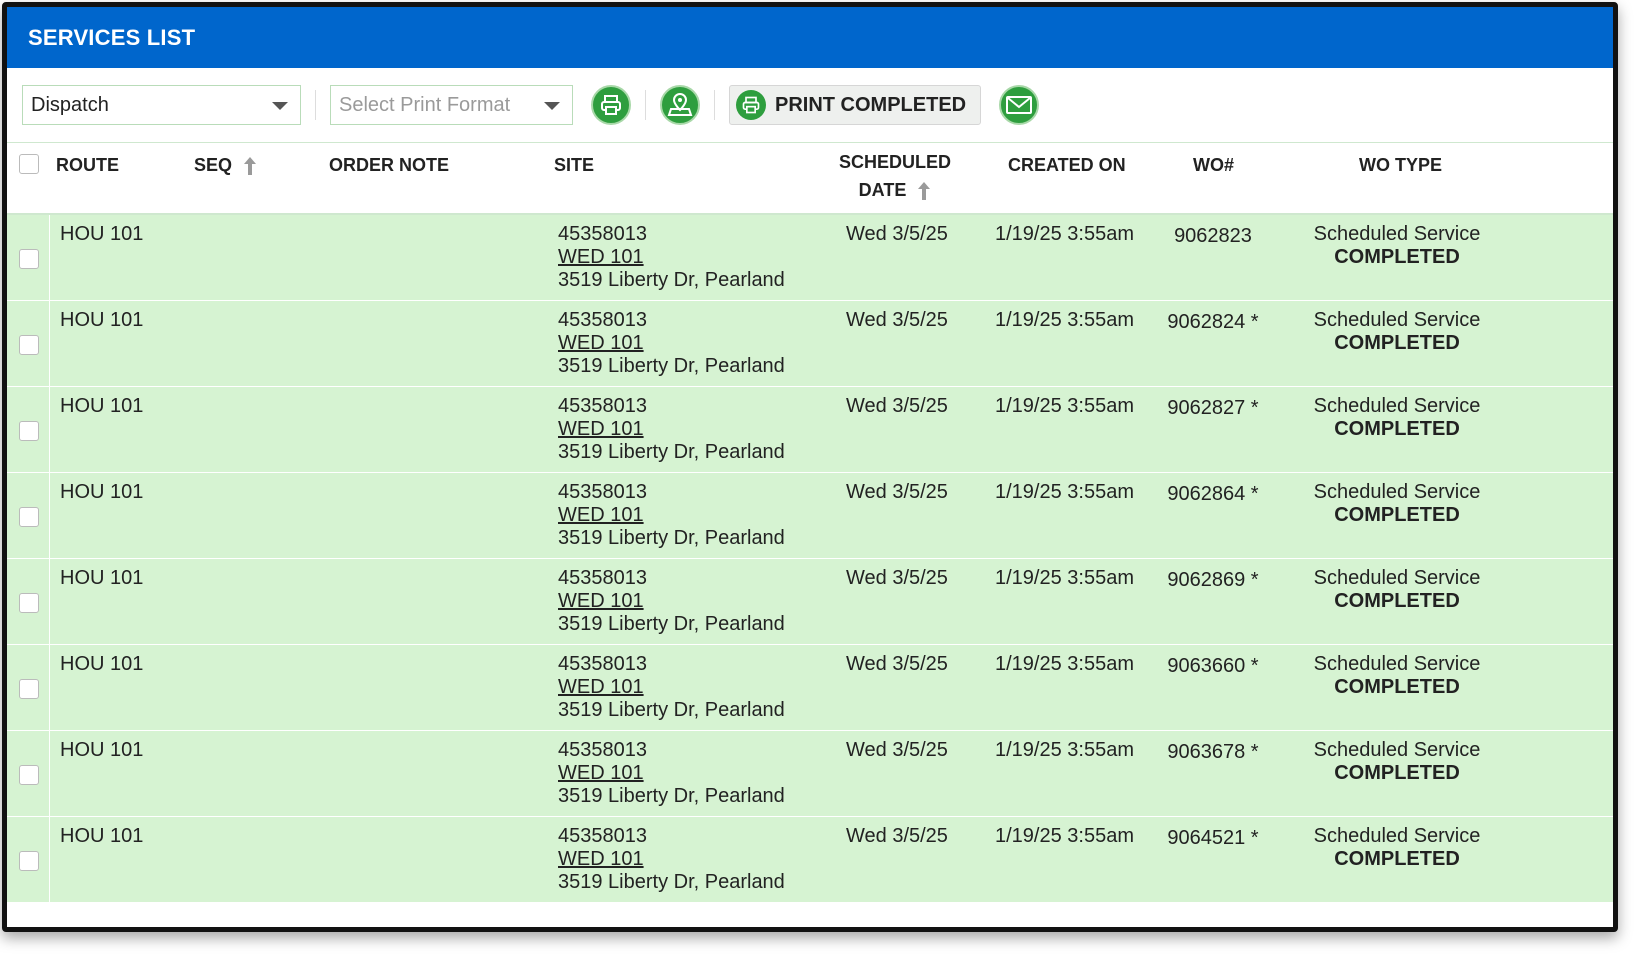 This screenshot has height=954, width=1638. I want to click on print-completed-button: PRINT COMPLETED, so click(855, 105).